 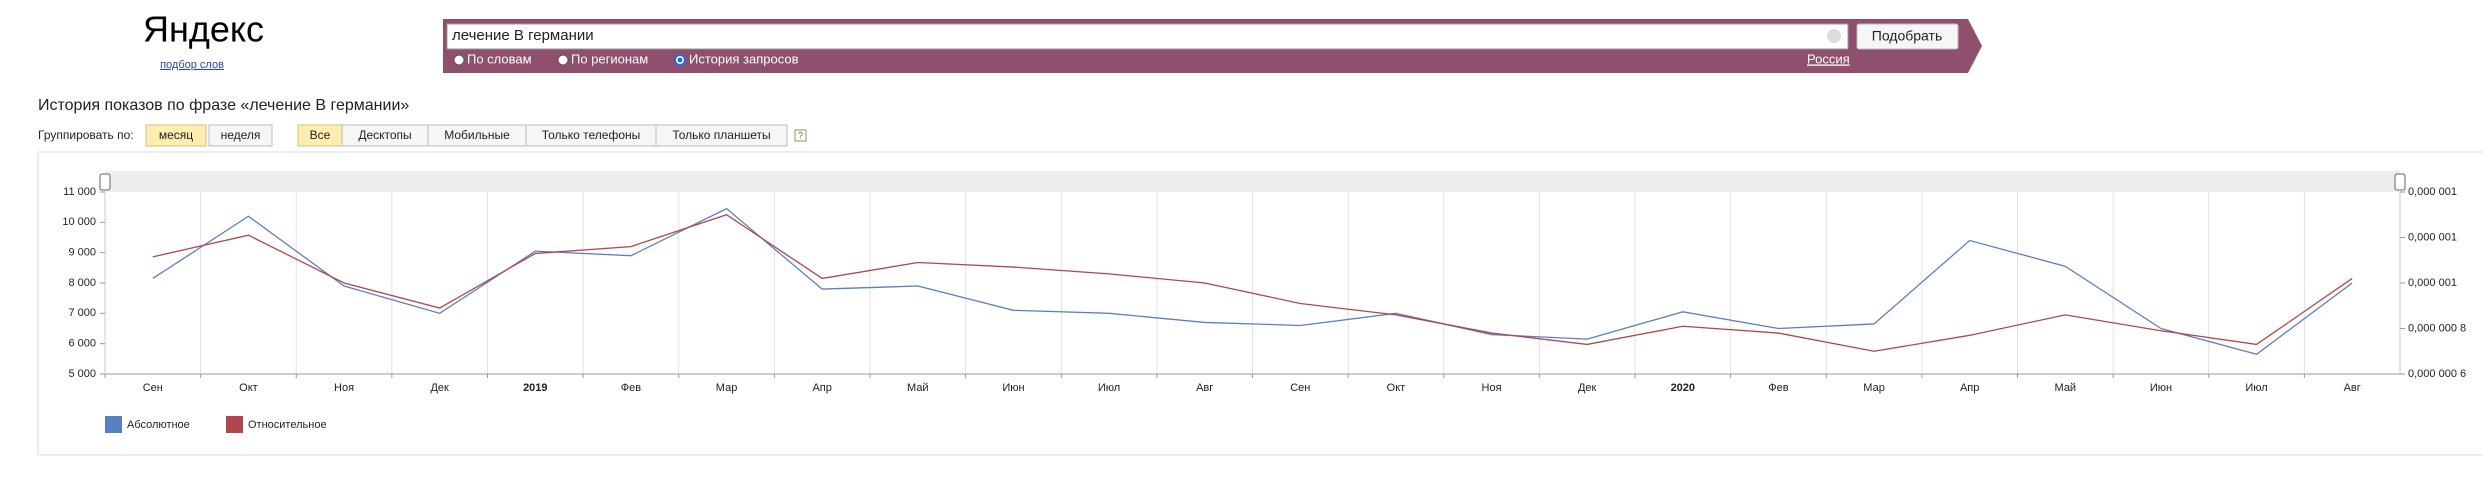 I want to click on device-option: Мобильные, so click(x=477, y=135).